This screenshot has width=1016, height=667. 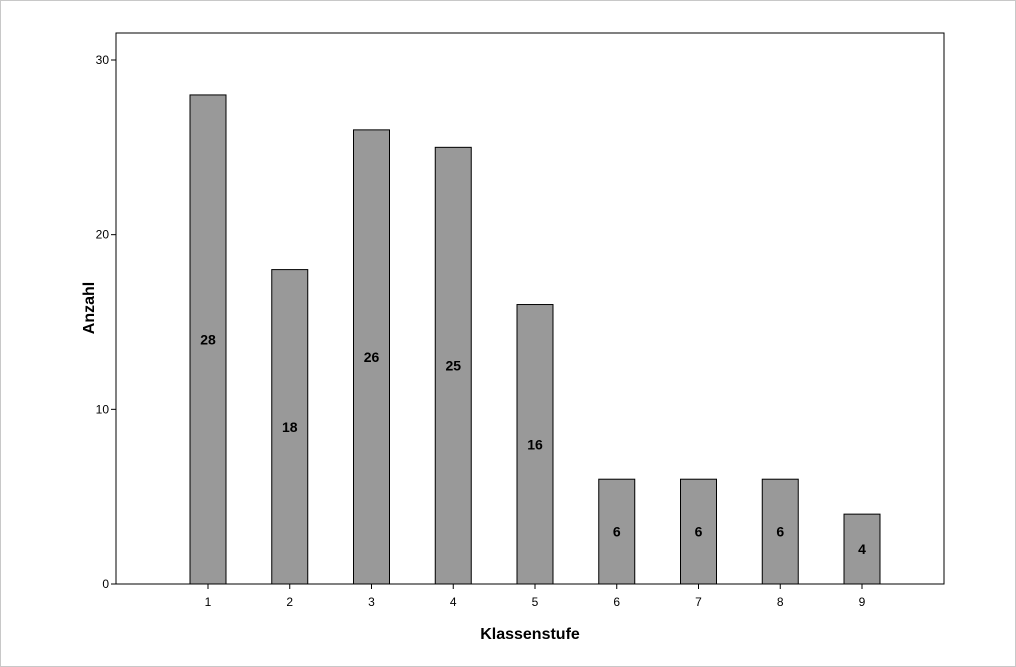 I want to click on x-tick-label: 7, so click(x=698, y=602).